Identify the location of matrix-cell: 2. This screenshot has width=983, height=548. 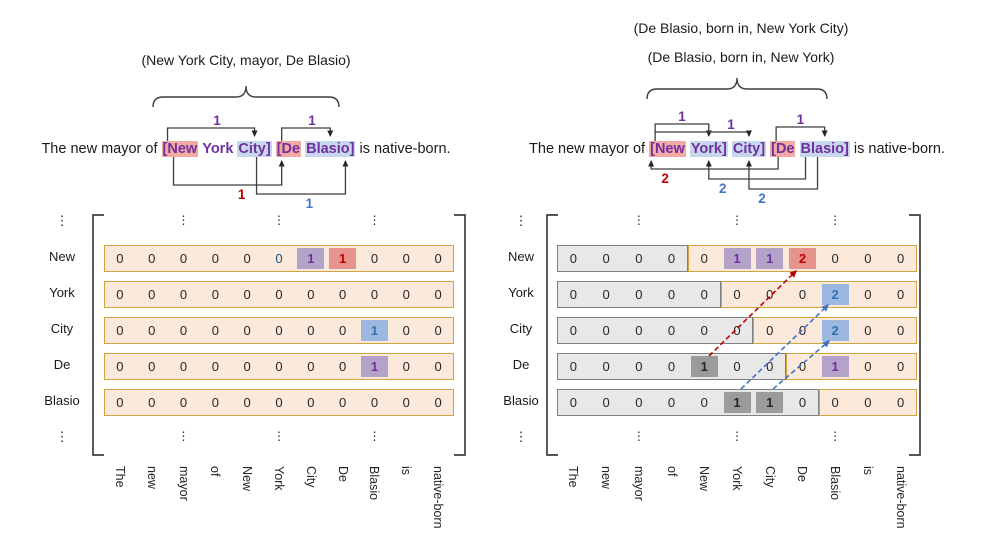
(835, 330).